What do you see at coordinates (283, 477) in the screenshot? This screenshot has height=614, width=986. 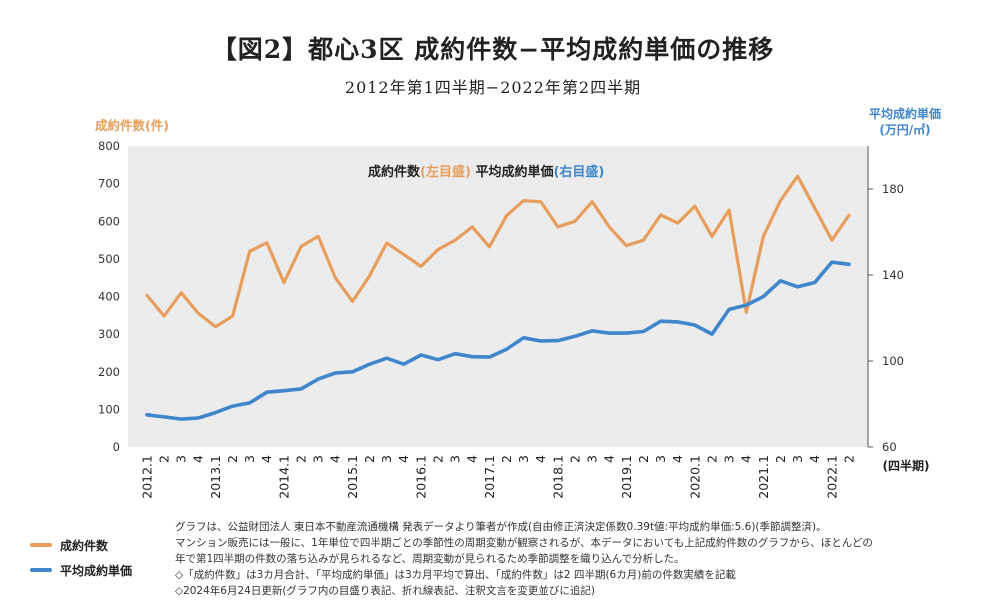 I see `x-tick-label: 2014.1` at bounding box center [283, 477].